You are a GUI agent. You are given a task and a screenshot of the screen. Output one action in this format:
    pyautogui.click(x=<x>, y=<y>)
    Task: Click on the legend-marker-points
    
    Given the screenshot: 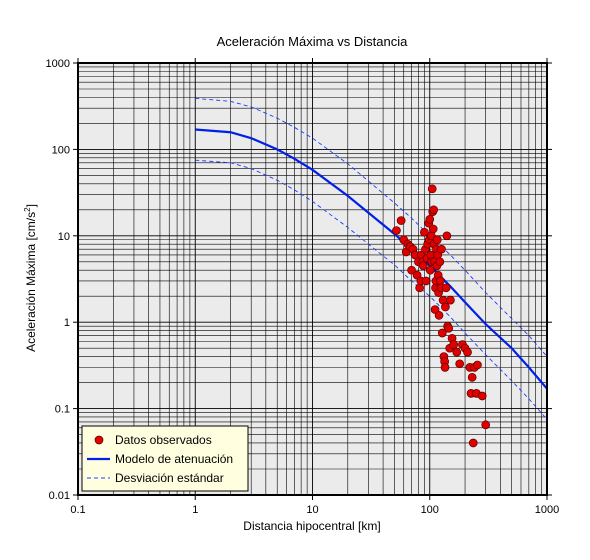 What is the action you would take?
    pyautogui.click(x=99, y=440)
    